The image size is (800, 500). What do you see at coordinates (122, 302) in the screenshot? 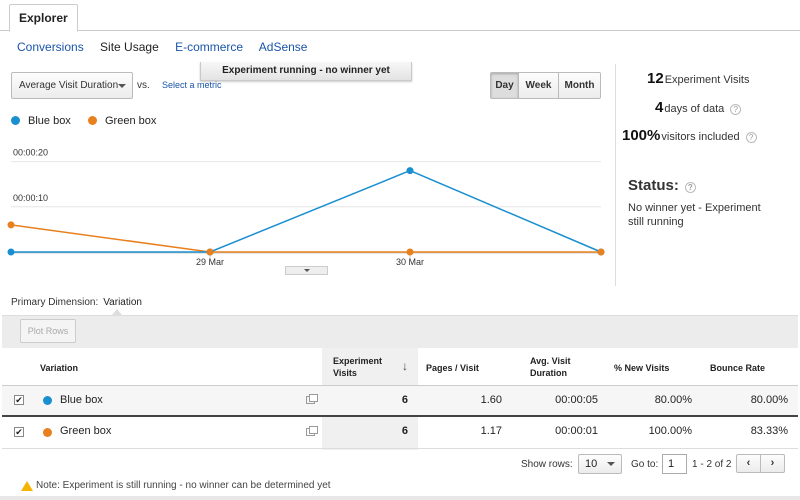
I see `primary-dimension-variation: Variation` at bounding box center [122, 302].